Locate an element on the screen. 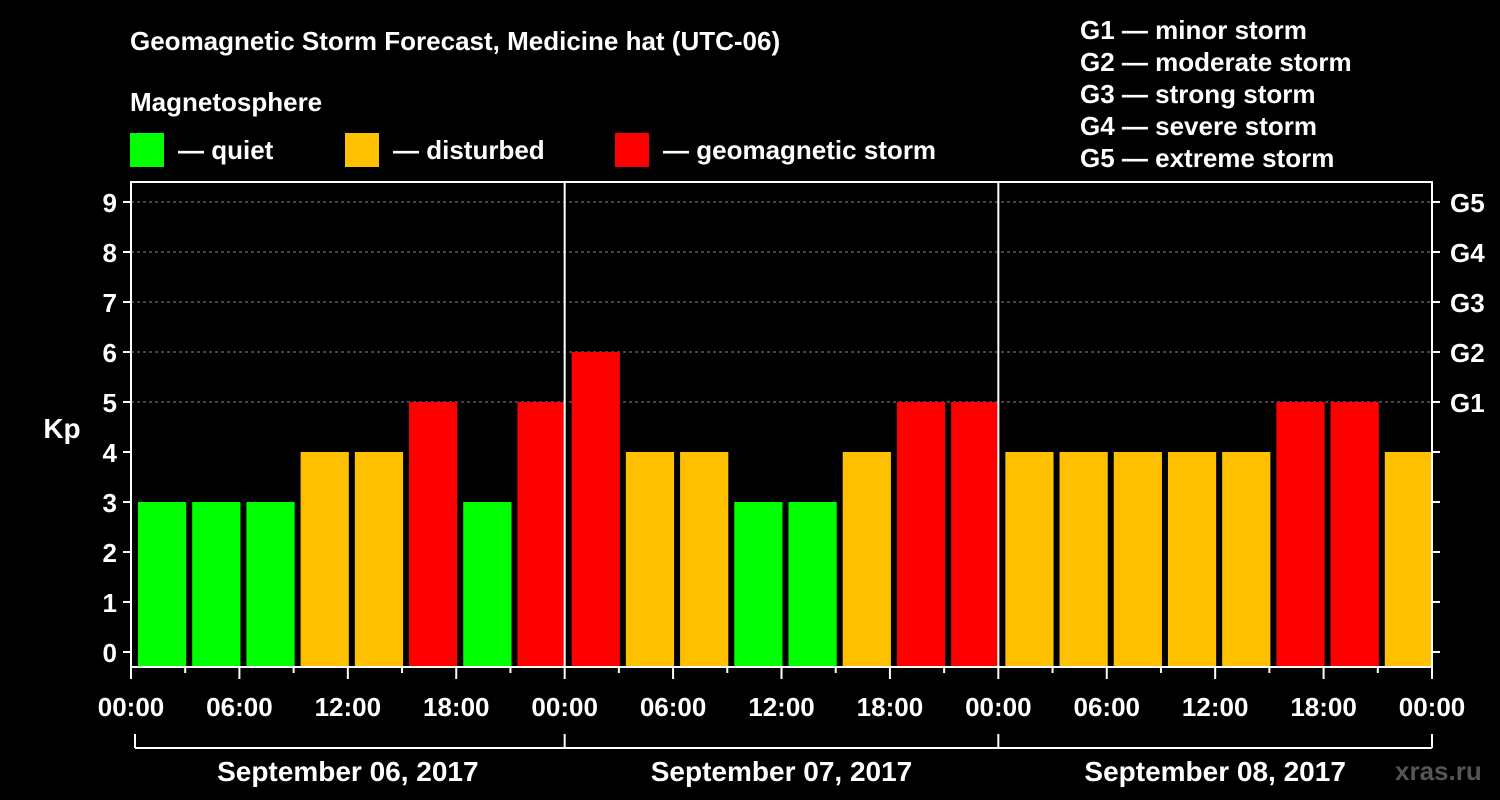 The width and height of the screenshot is (1500, 800). y-tick-label: 8 is located at coordinates (110, 253).